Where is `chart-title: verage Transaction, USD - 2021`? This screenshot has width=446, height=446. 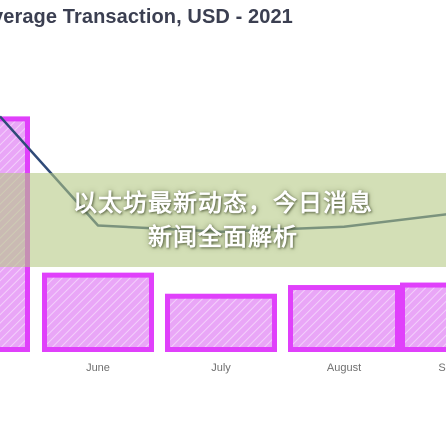 chart-title: verage Transaction, USD - 2021 is located at coordinates (146, 17).